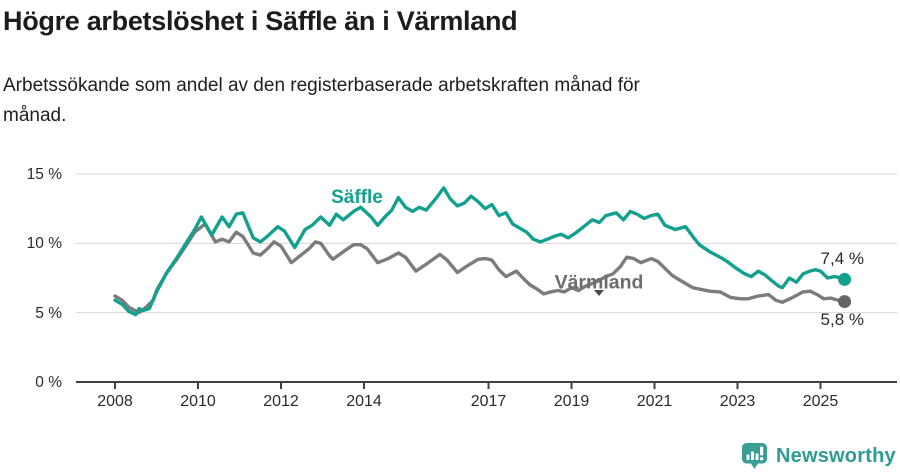  What do you see at coordinates (35, 115) in the screenshot?
I see `subtitle-line-2: månad.` at bounding box center [35, 115].